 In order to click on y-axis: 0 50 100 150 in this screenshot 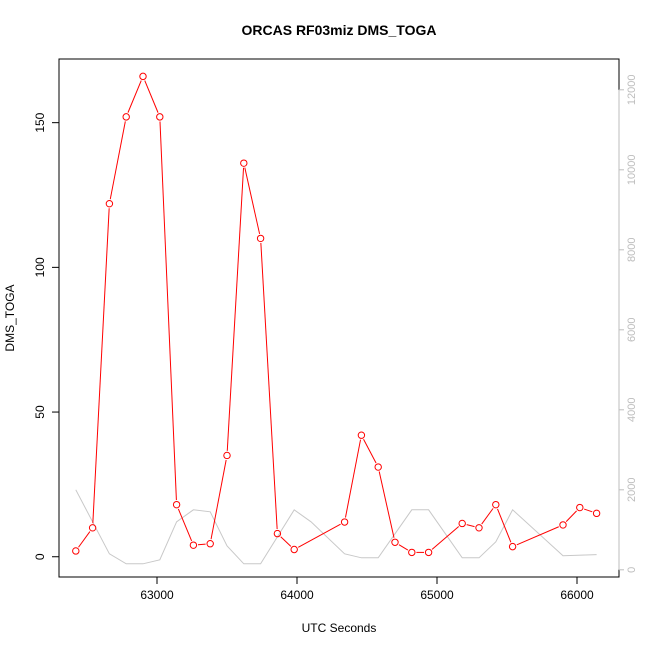, I will do `click(46, 336)`.